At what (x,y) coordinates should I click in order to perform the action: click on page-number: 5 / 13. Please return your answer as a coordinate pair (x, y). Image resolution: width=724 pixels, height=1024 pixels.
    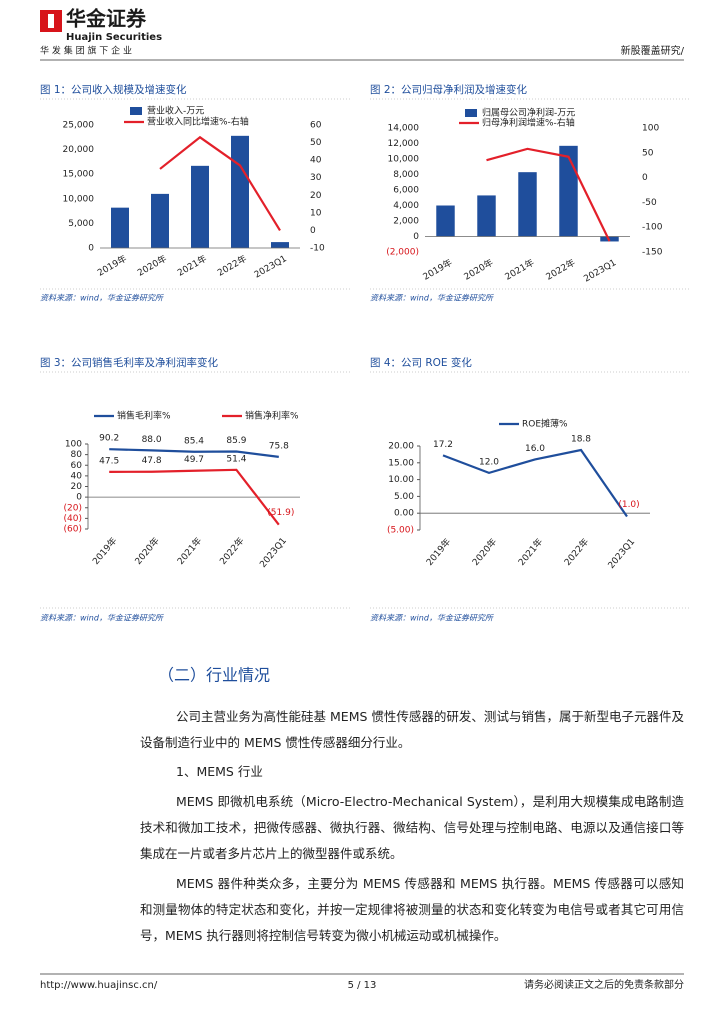
    Looking at the image, I should click on (362, 985).